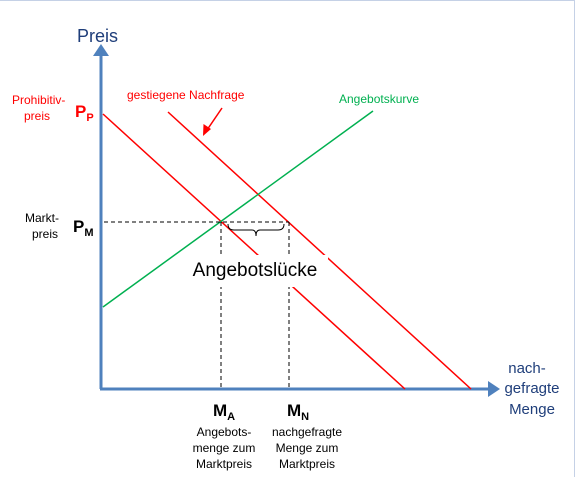 This screenshot has height=482, width=575. Describe the element at coordinates (256, 230) in the screenshot. I see `gap-bracket` at that location.